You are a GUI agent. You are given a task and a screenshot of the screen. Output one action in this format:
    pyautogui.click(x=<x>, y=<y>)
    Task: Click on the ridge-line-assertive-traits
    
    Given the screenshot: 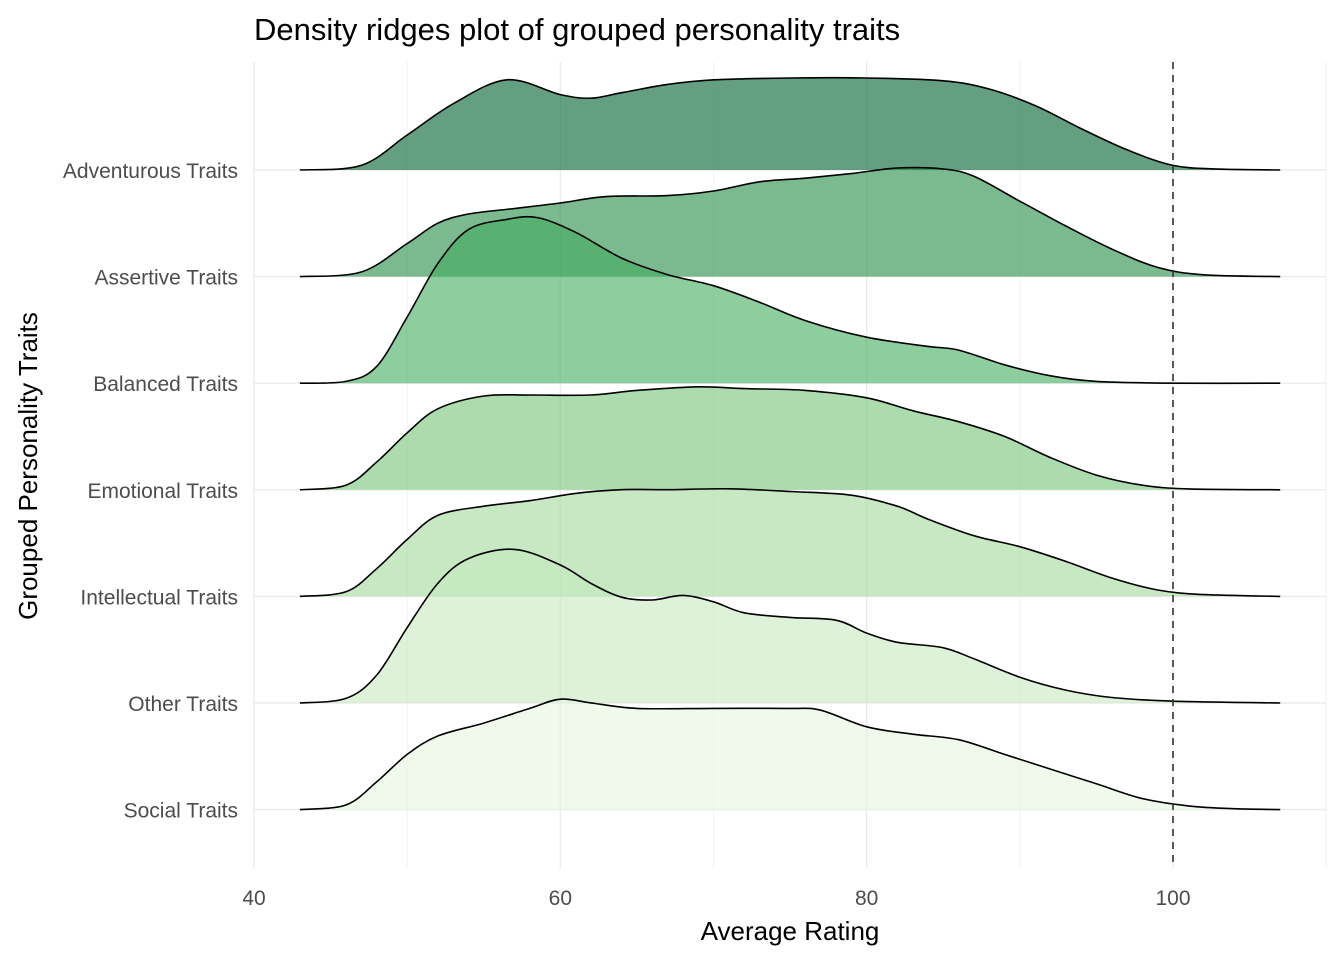 What is the action you would take?
    pyautogui.click(x=790, y=222)
    